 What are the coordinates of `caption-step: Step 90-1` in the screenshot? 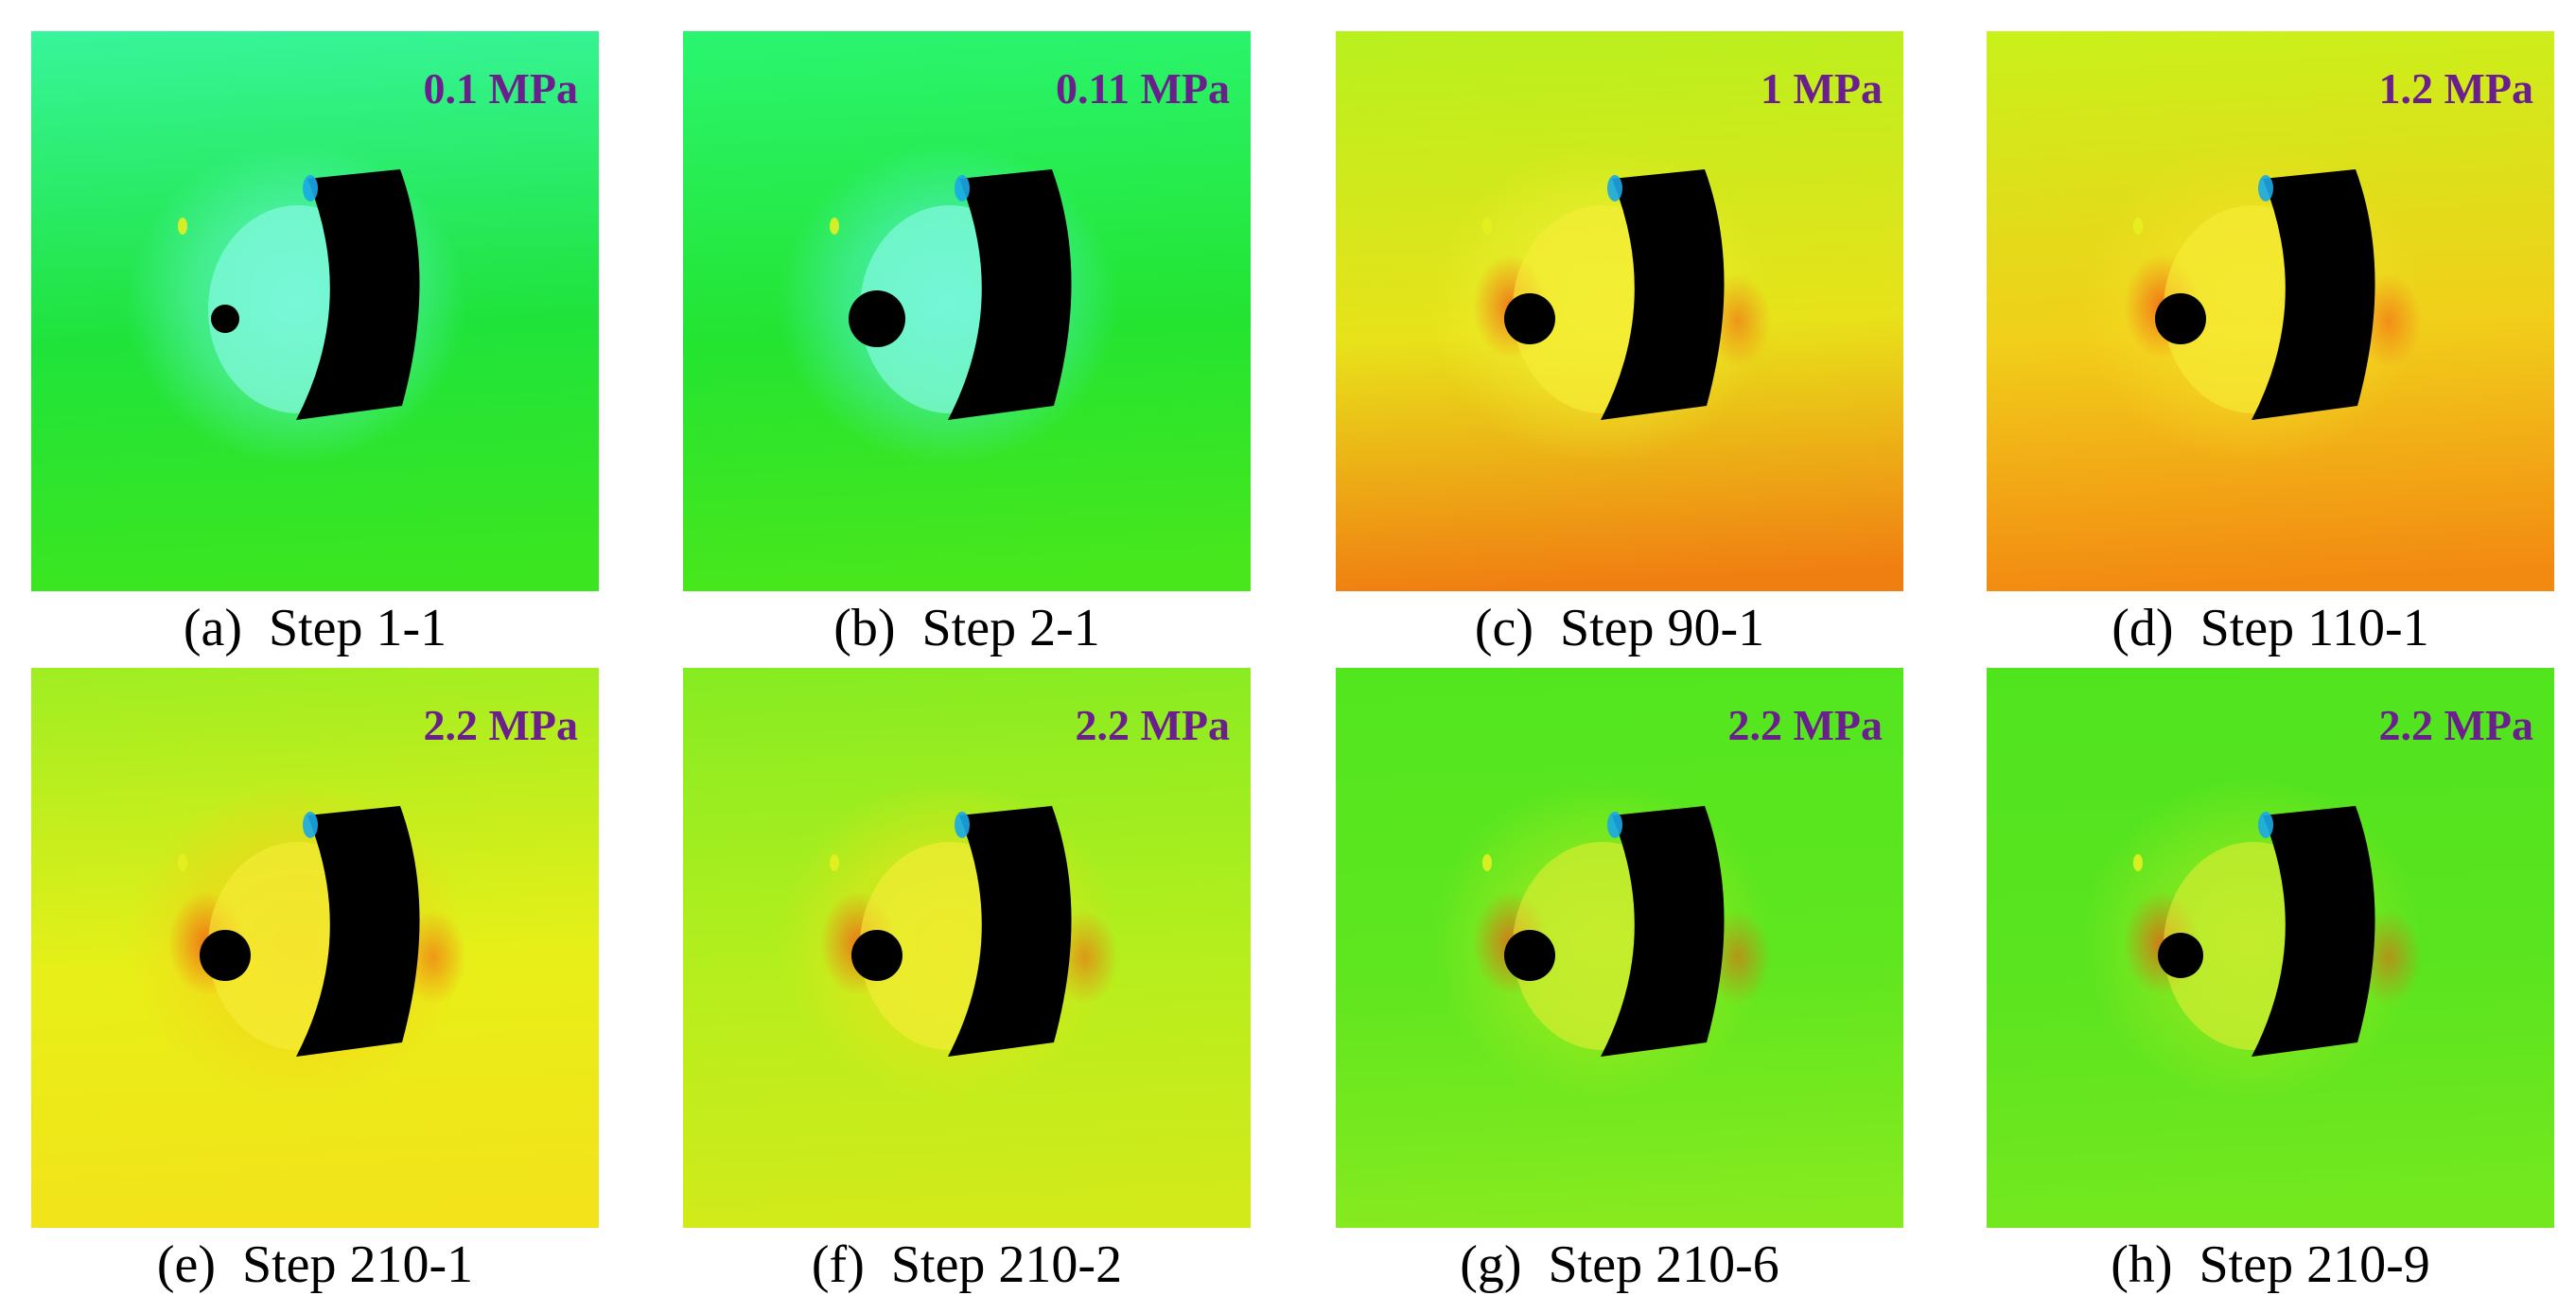 It's located at (1662, 628).